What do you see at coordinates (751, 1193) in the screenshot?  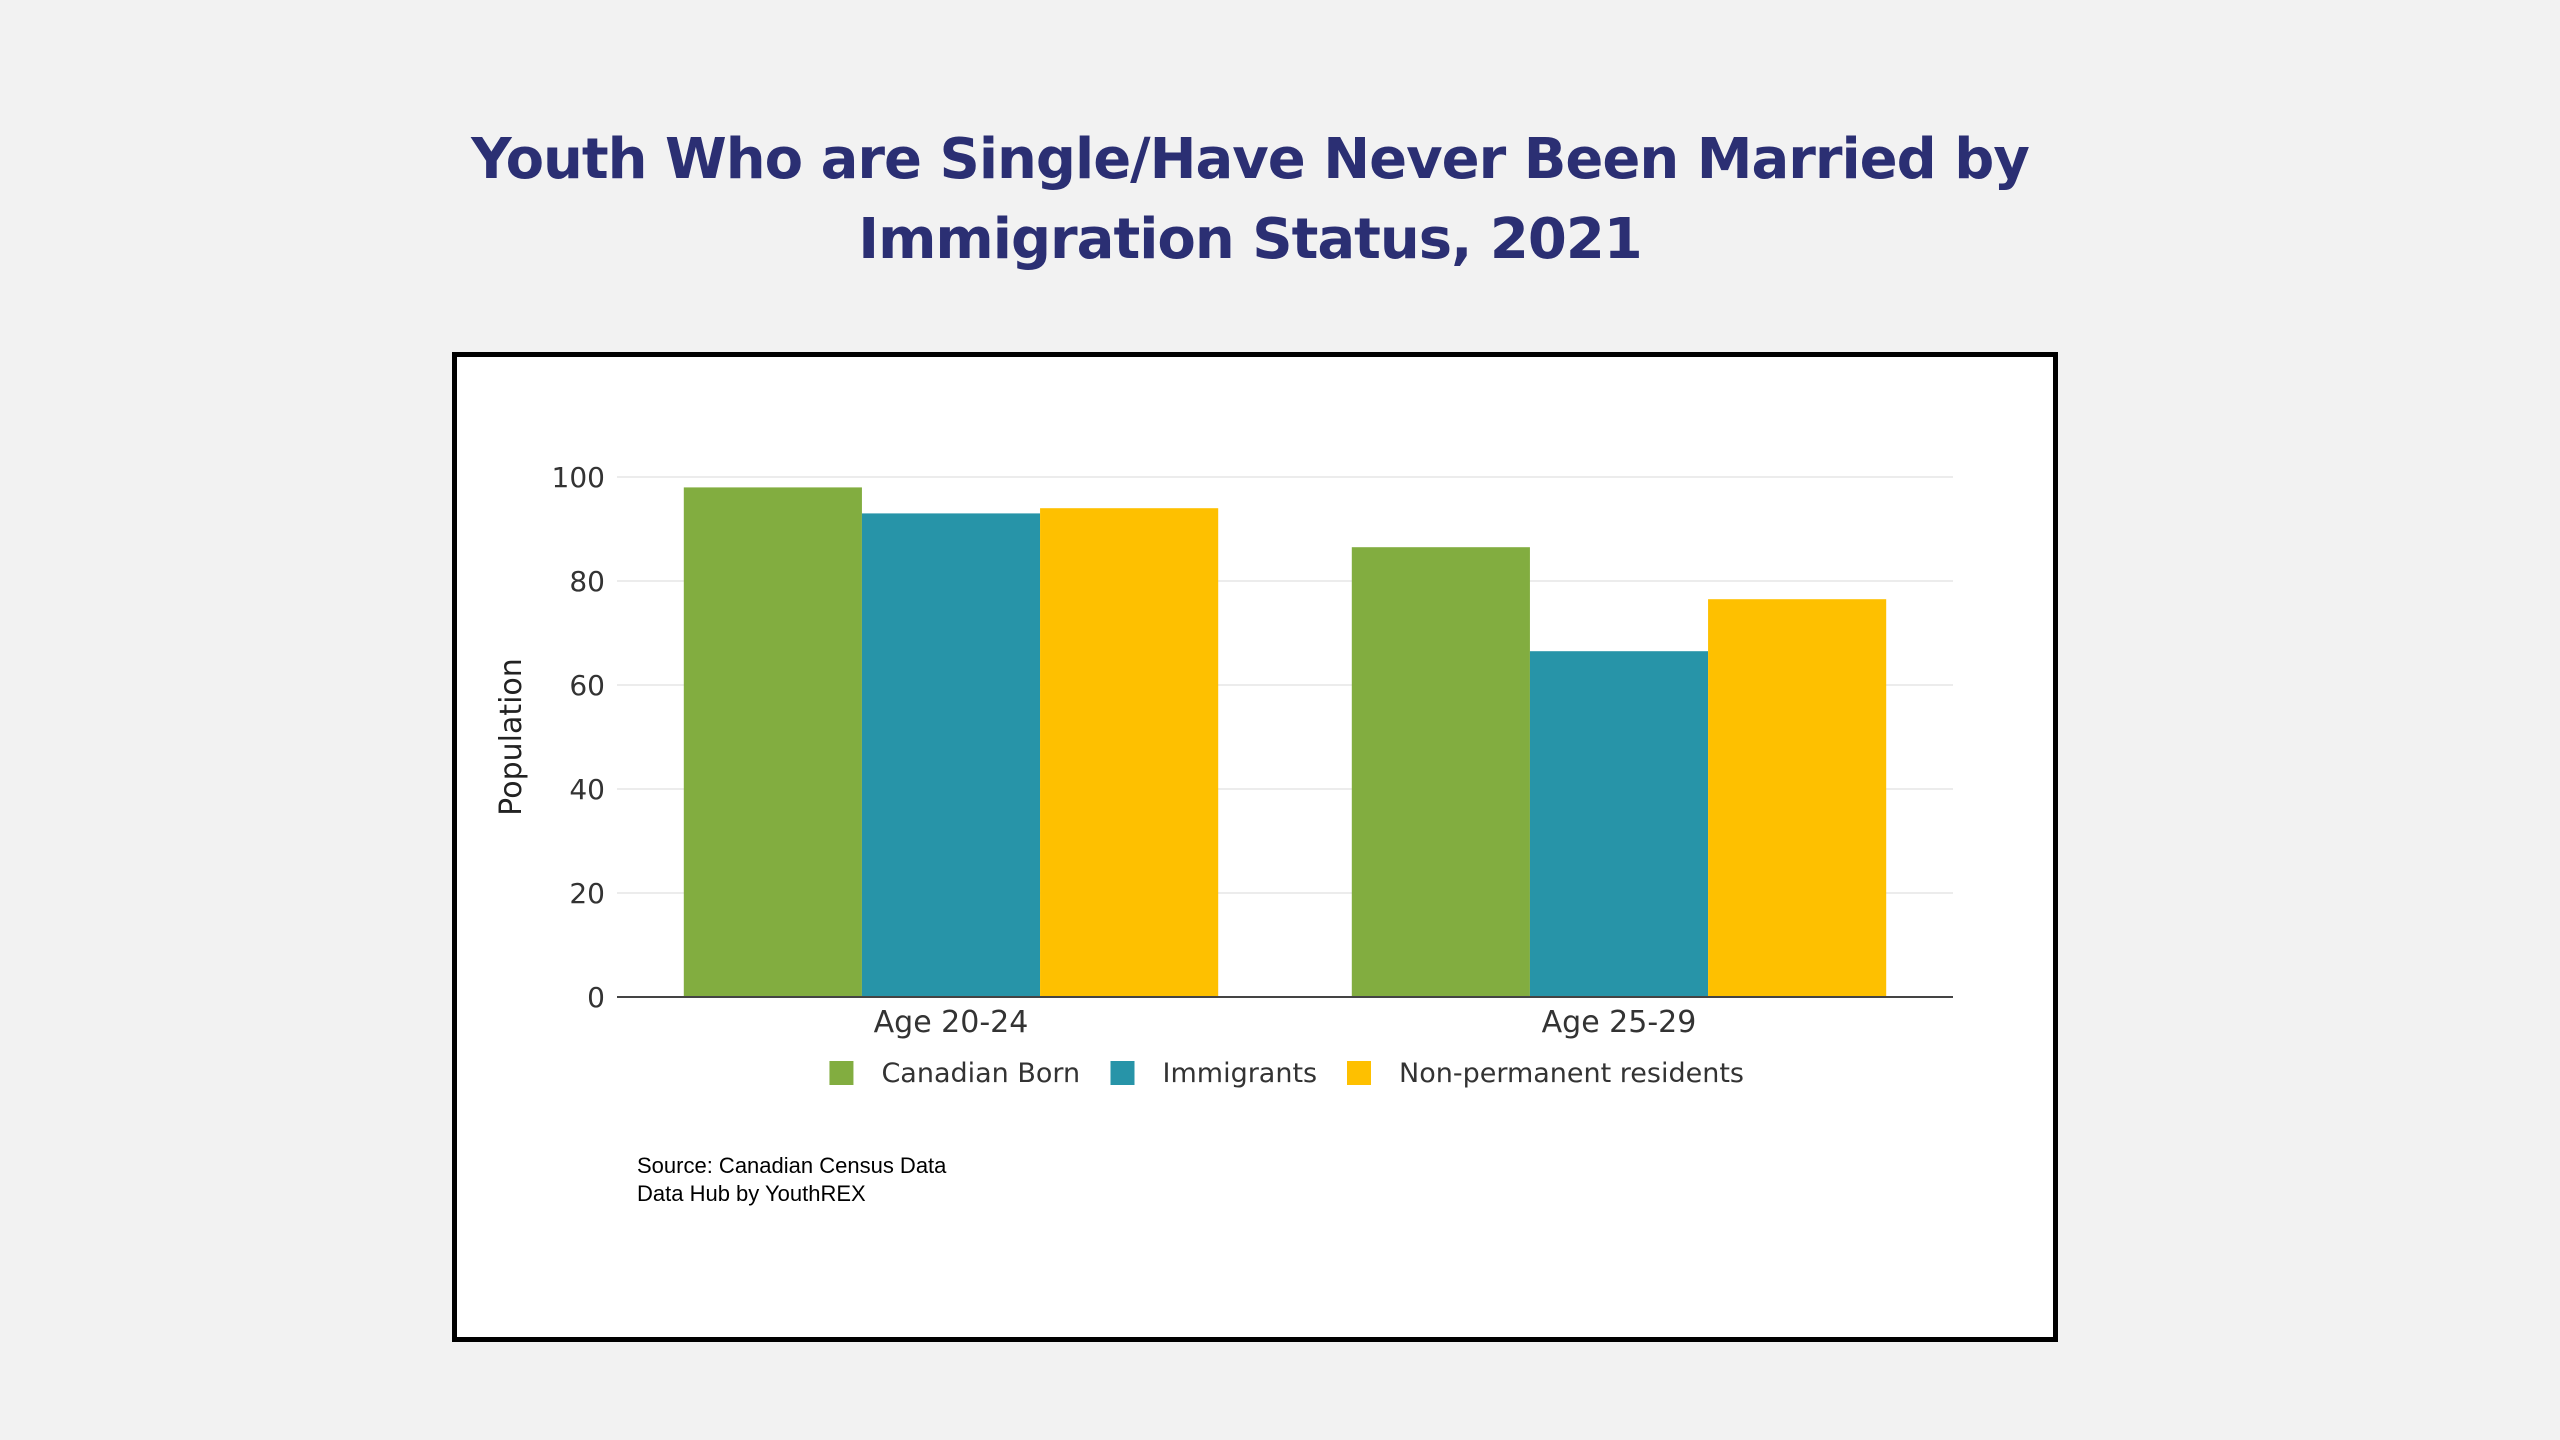 I see `credit-line: Data Hub by YouthREX` at bounding box center [751, 1193].